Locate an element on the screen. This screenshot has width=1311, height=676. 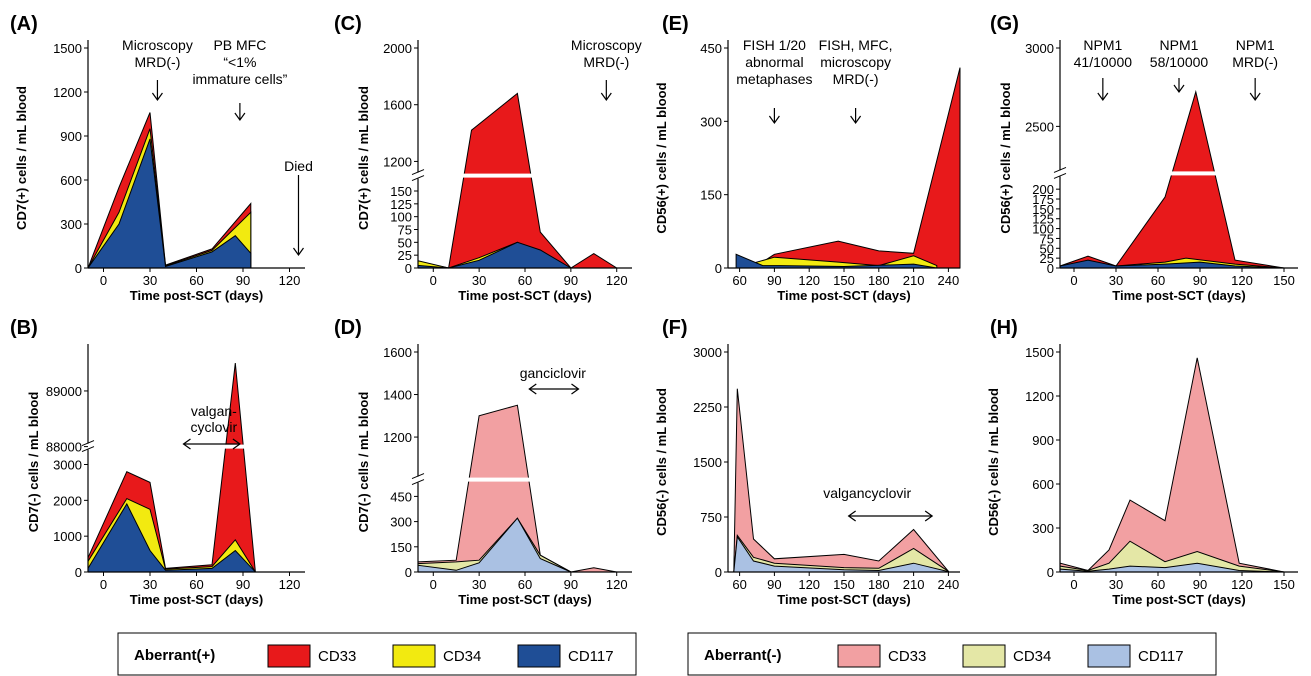
panel-label: (H) is located at coordinates (1004, 328).